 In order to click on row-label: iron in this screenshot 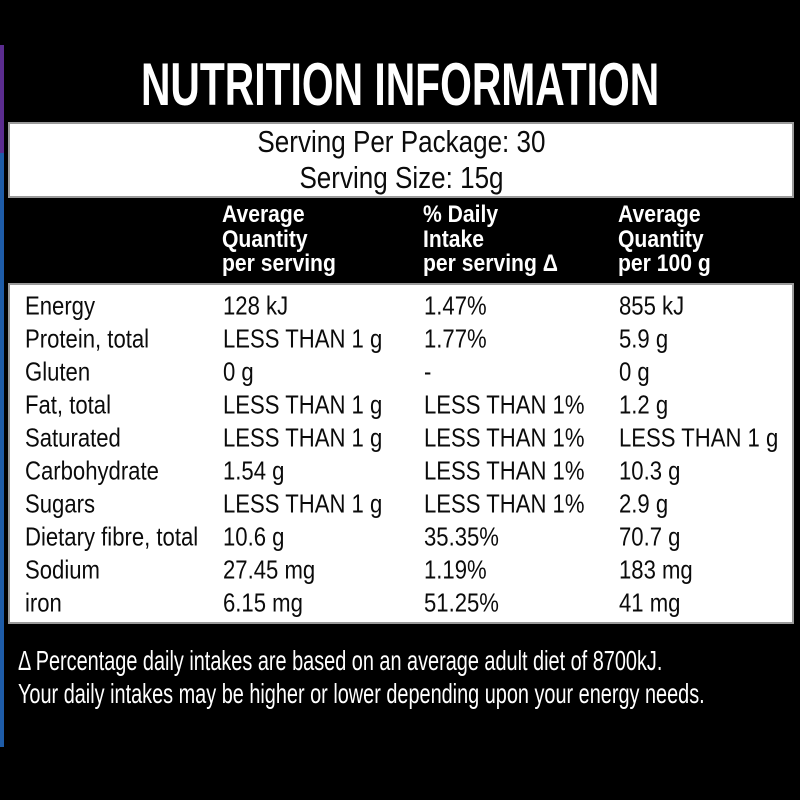, I will do `click(43, 602)`.